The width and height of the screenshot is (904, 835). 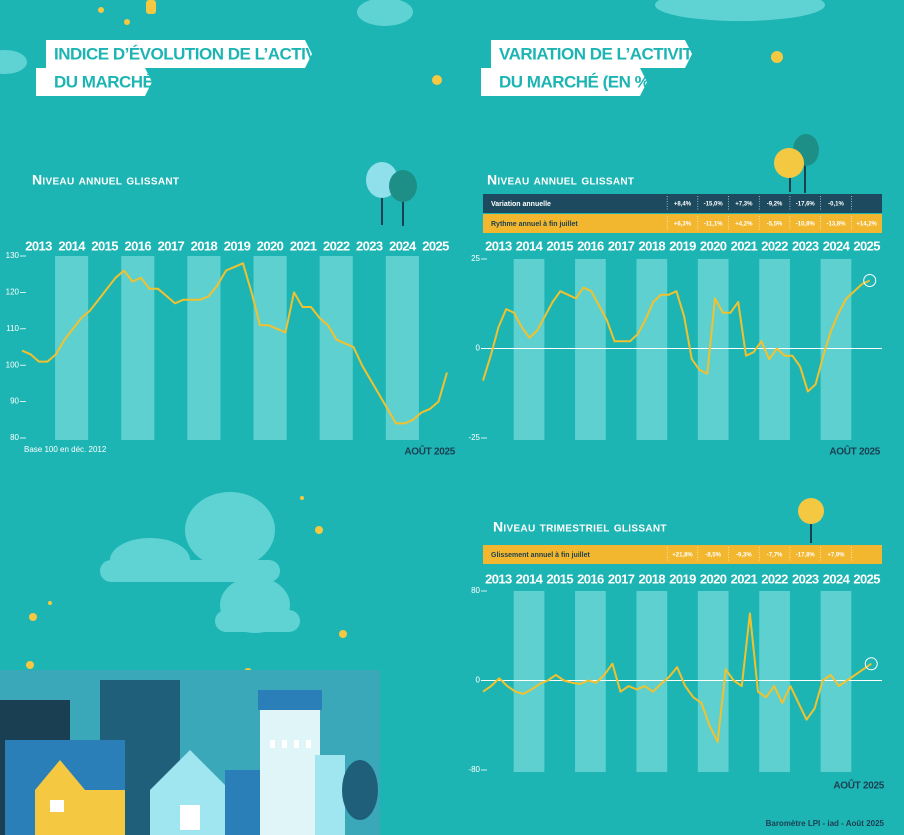 I want to click on x-tick-label: 2025, so click(x=866, y=578).